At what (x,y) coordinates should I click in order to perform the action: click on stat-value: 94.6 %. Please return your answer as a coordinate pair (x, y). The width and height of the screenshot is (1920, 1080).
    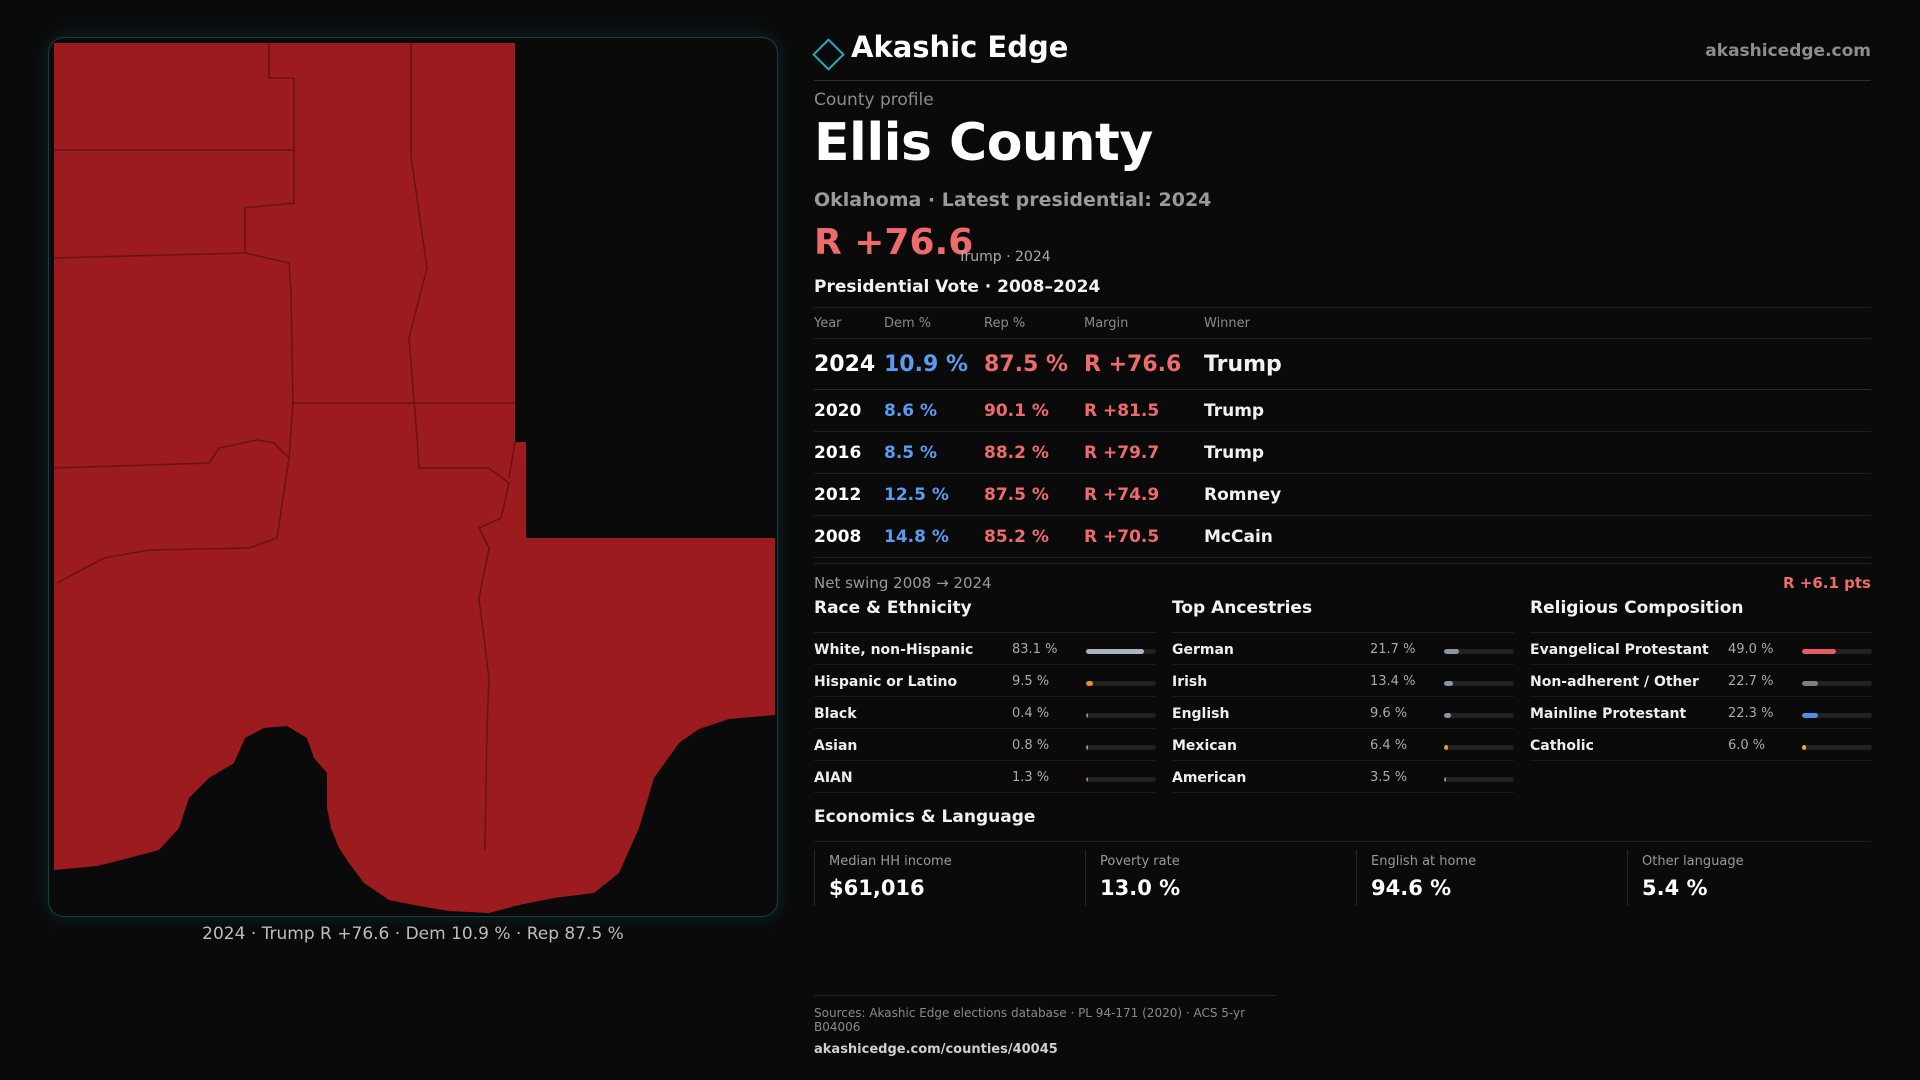
    Looking at the image, I should click on (1411, 888).